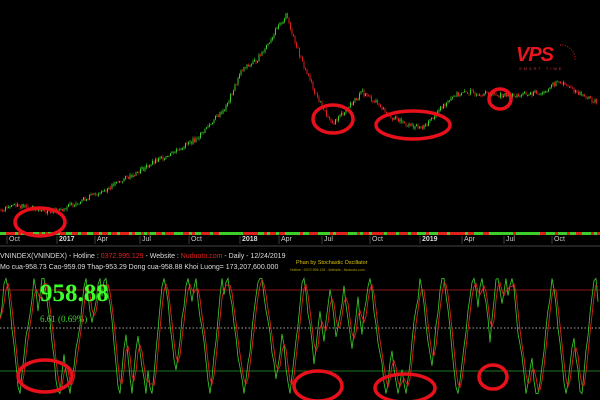  Describe the element at coordinates (122, 256) in the screenshot. I see `hotline: 0372.995.129` at that location.